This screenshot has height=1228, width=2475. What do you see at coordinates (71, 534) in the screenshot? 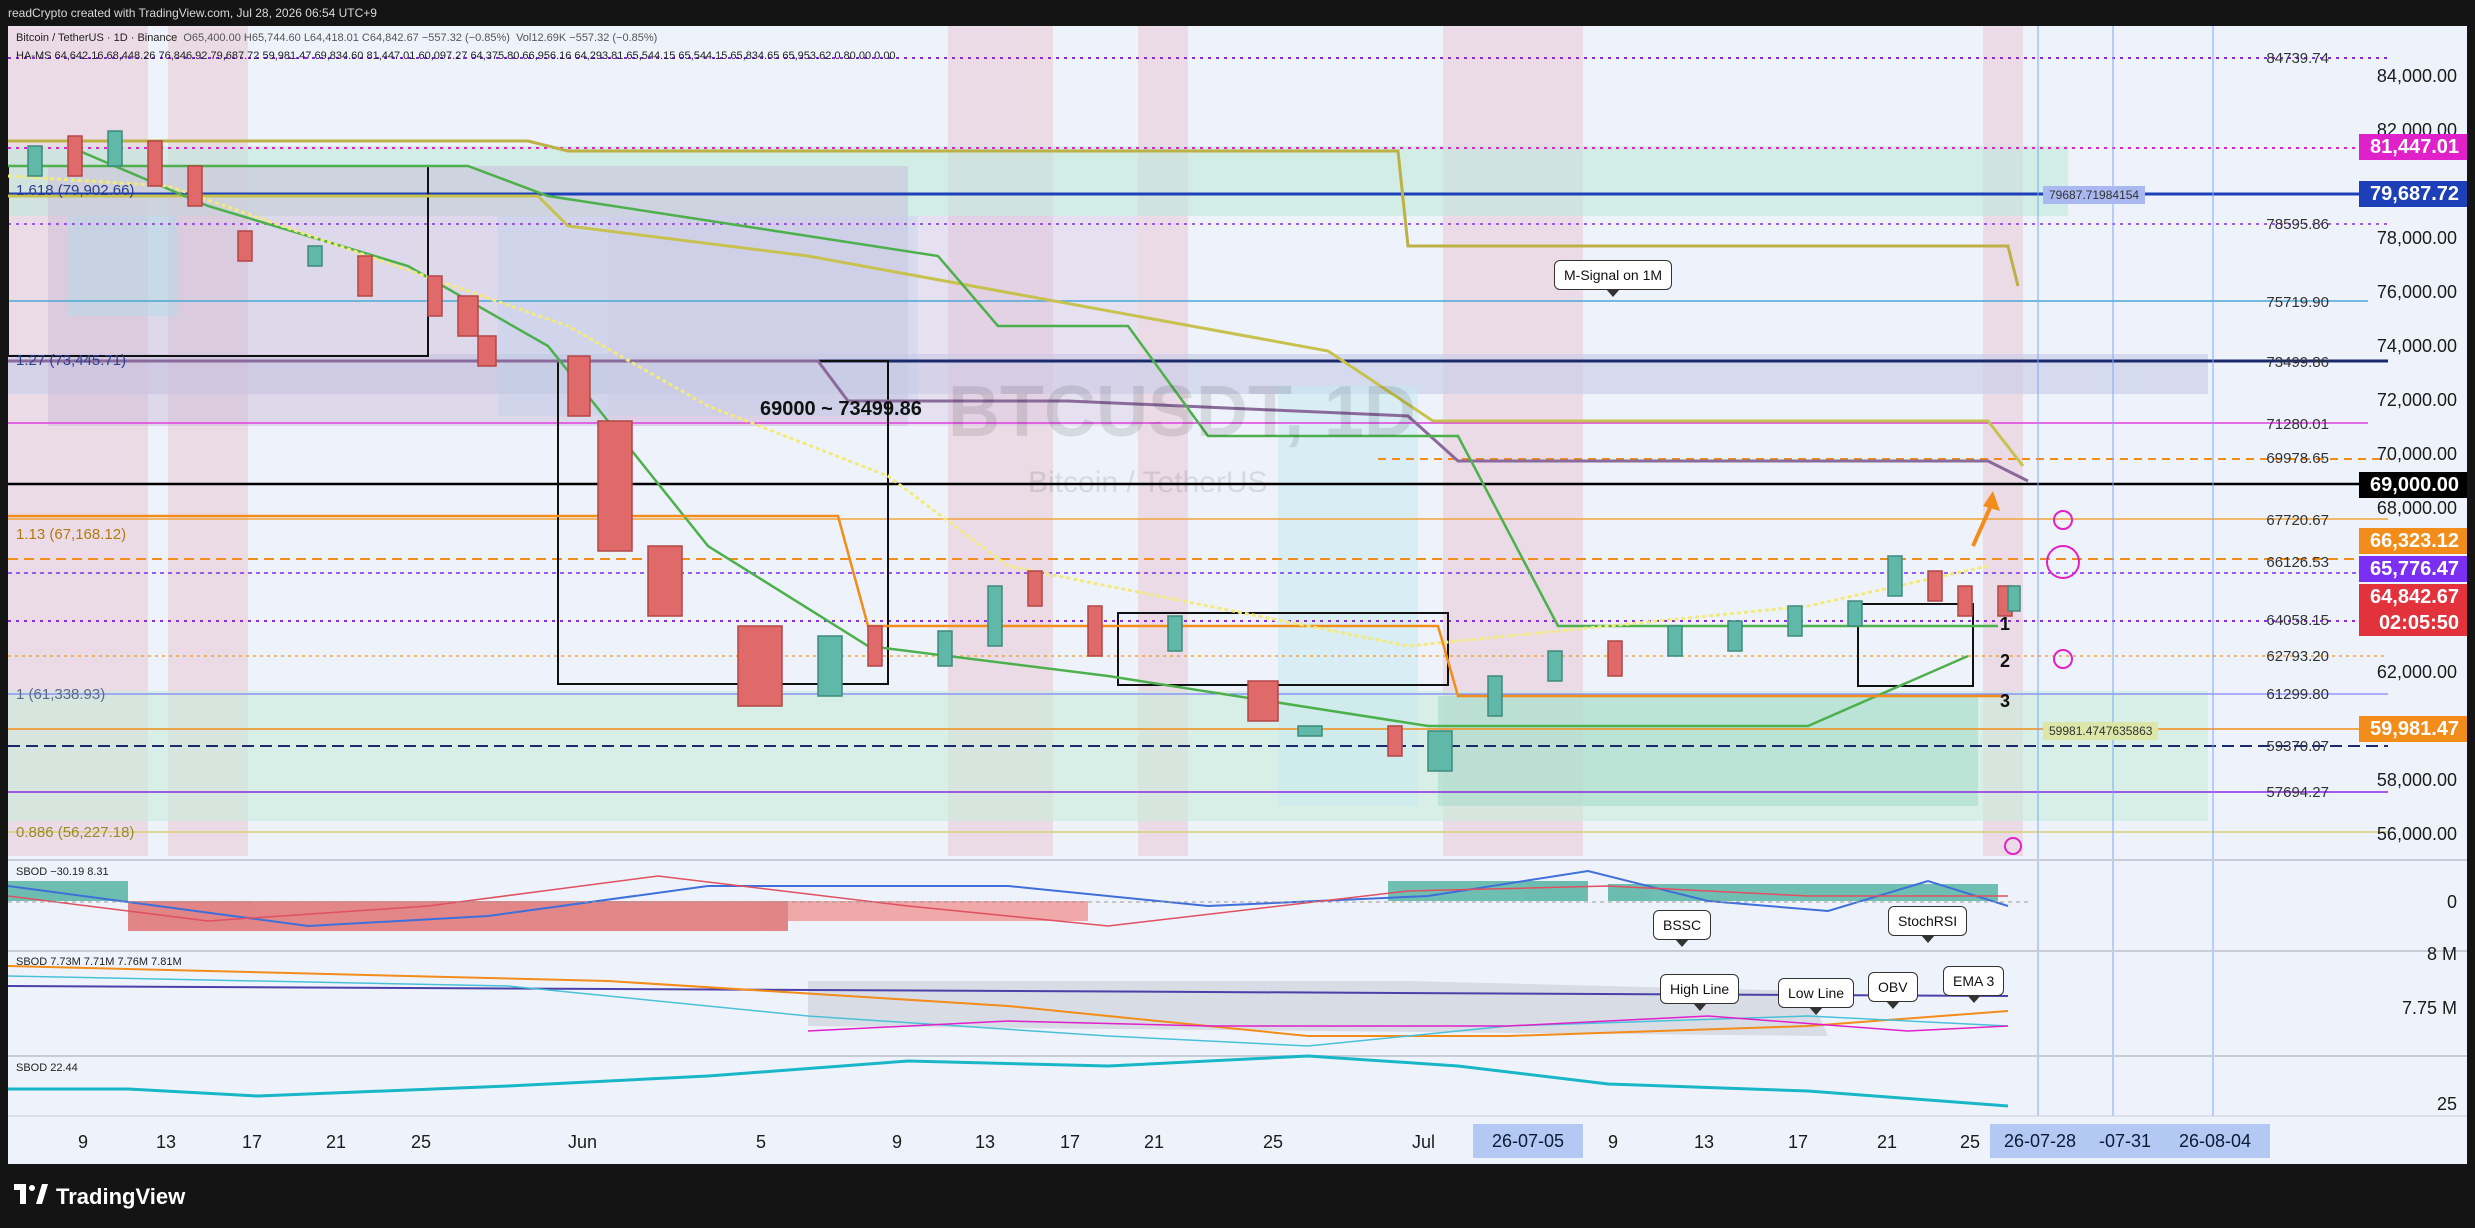
I see `fib-113-label: 1.13 (67,168.12)` at bounding box center [71, 534].